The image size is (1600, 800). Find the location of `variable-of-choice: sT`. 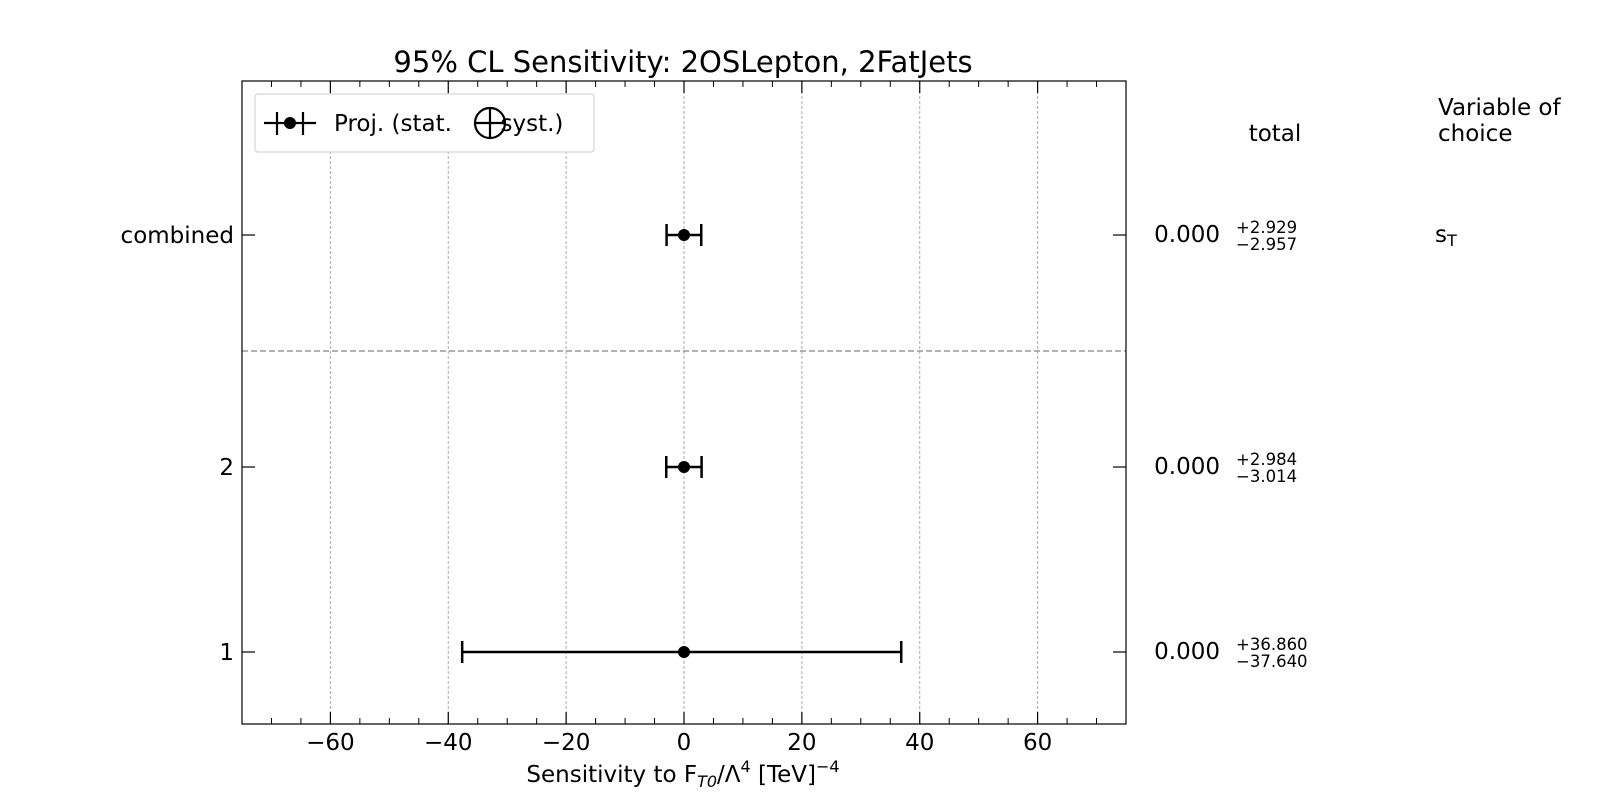

variable-of-choice: sT is located at coordinates (1446, 236).